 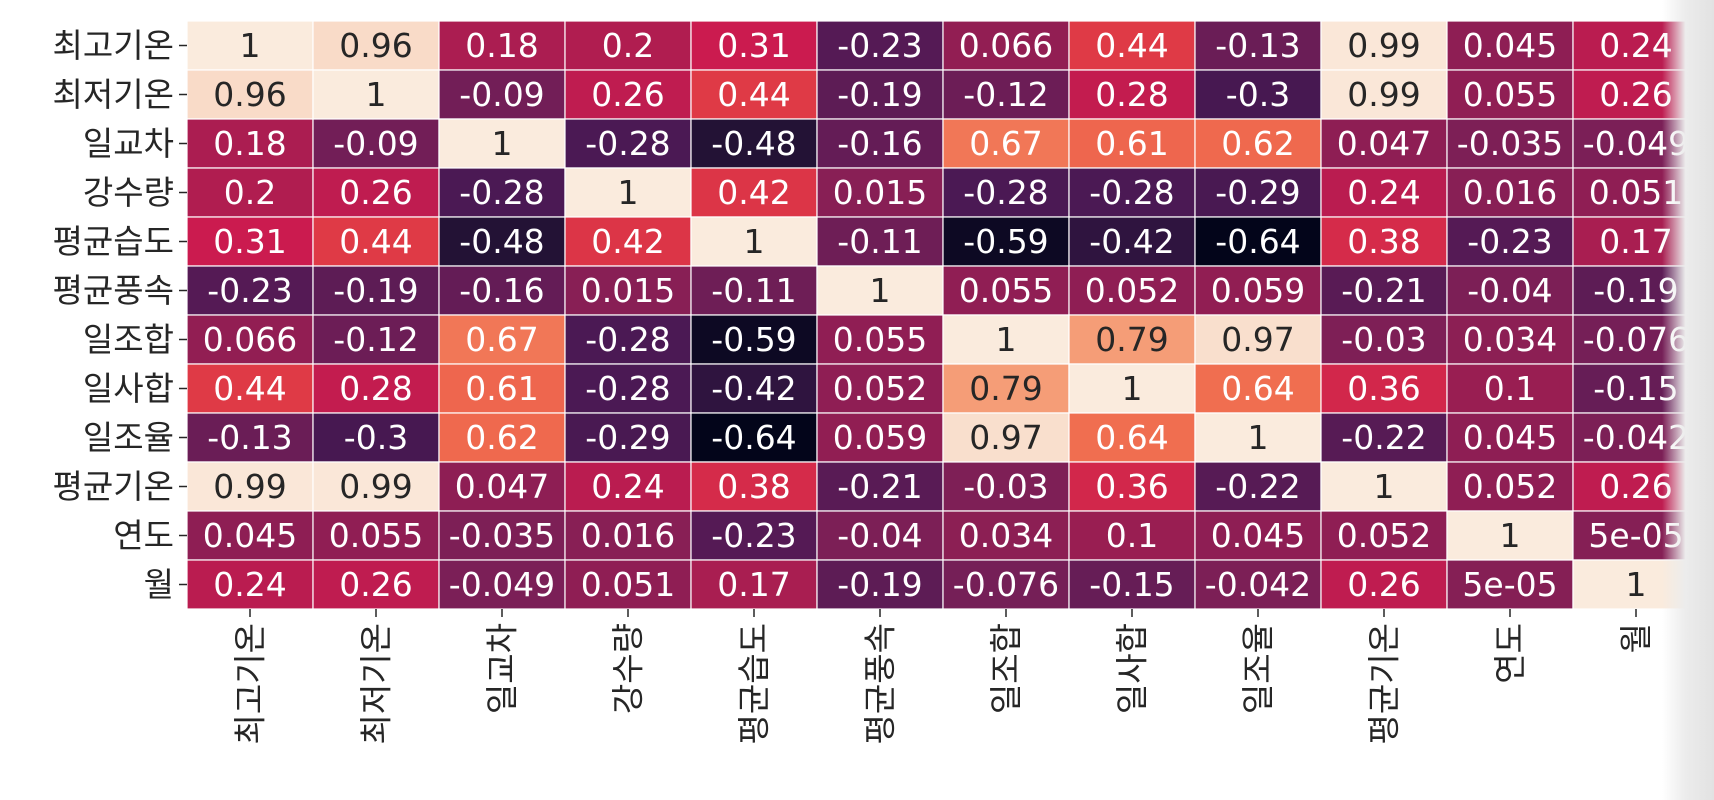 What do you see at coordinates (113, 94) in the screenshot?
I see `y-tick-label: 최저기온` at bounding box center [113, 94].